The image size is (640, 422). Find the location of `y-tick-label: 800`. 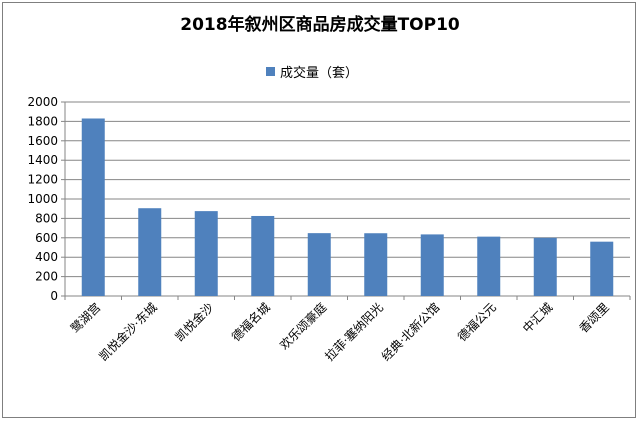

y-tick-label: 800 is located at coordinates (46, 218).